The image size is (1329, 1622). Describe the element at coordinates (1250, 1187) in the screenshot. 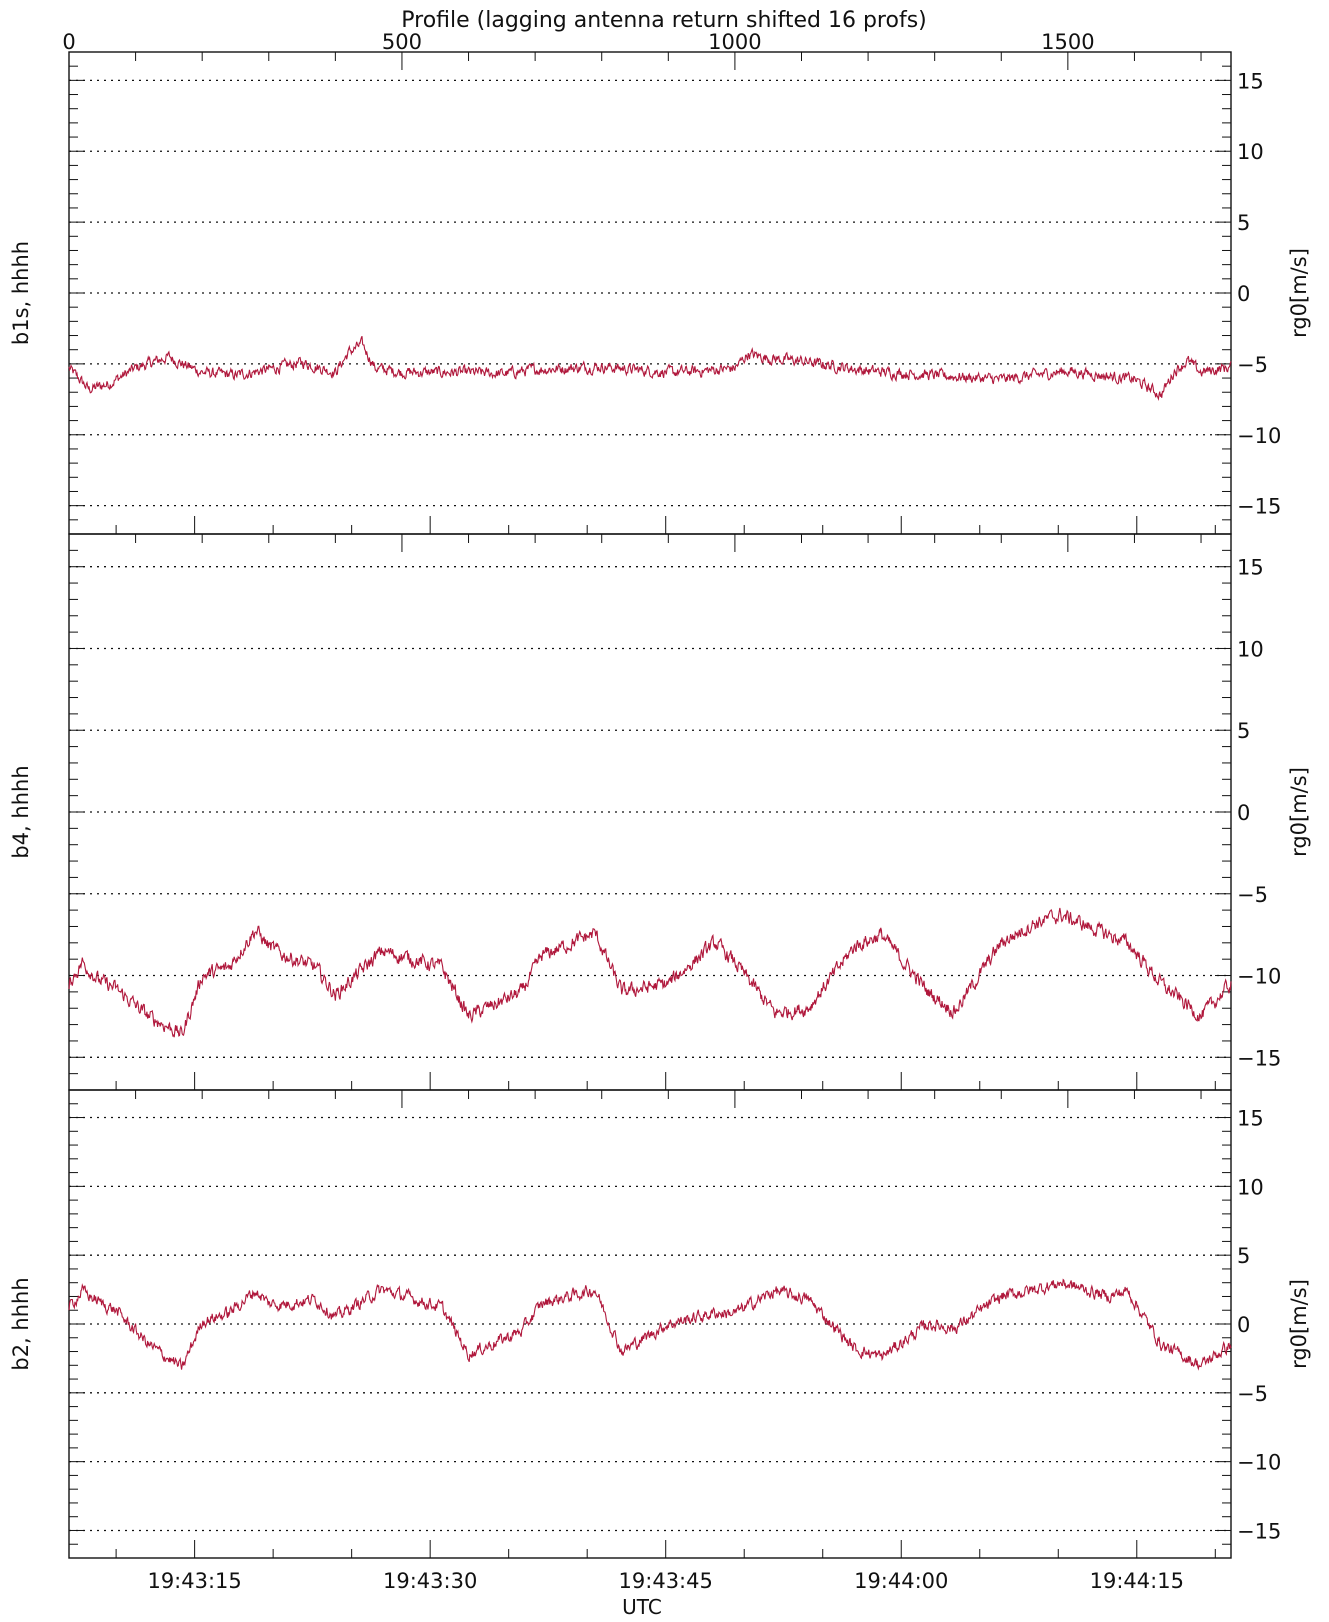

I see `y-tick-label-panel3: 10` at that location.